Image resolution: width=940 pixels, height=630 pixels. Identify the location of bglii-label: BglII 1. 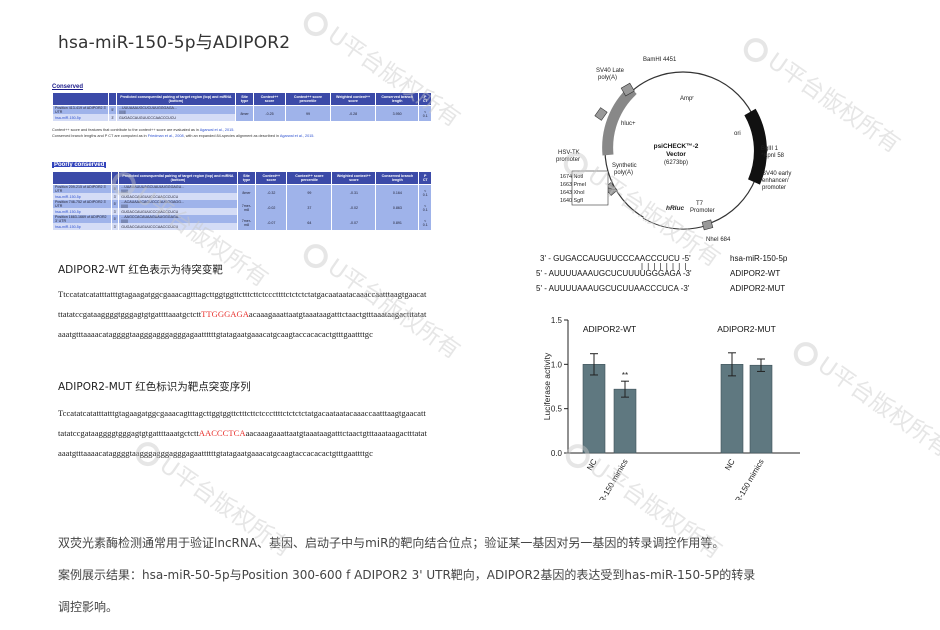
(770, 149).